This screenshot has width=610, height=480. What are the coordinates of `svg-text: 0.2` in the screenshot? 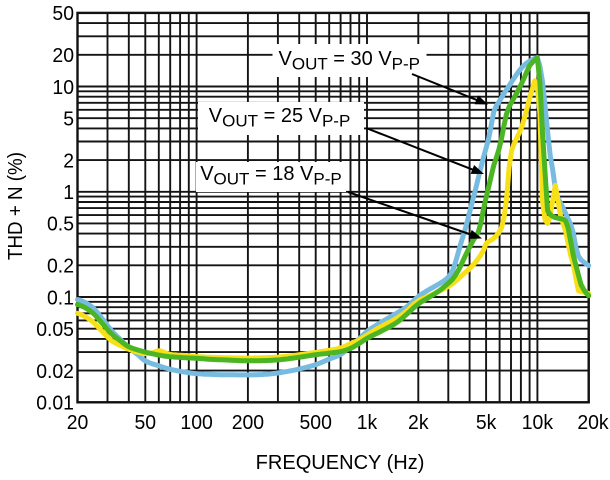 It's located at (60, 267).